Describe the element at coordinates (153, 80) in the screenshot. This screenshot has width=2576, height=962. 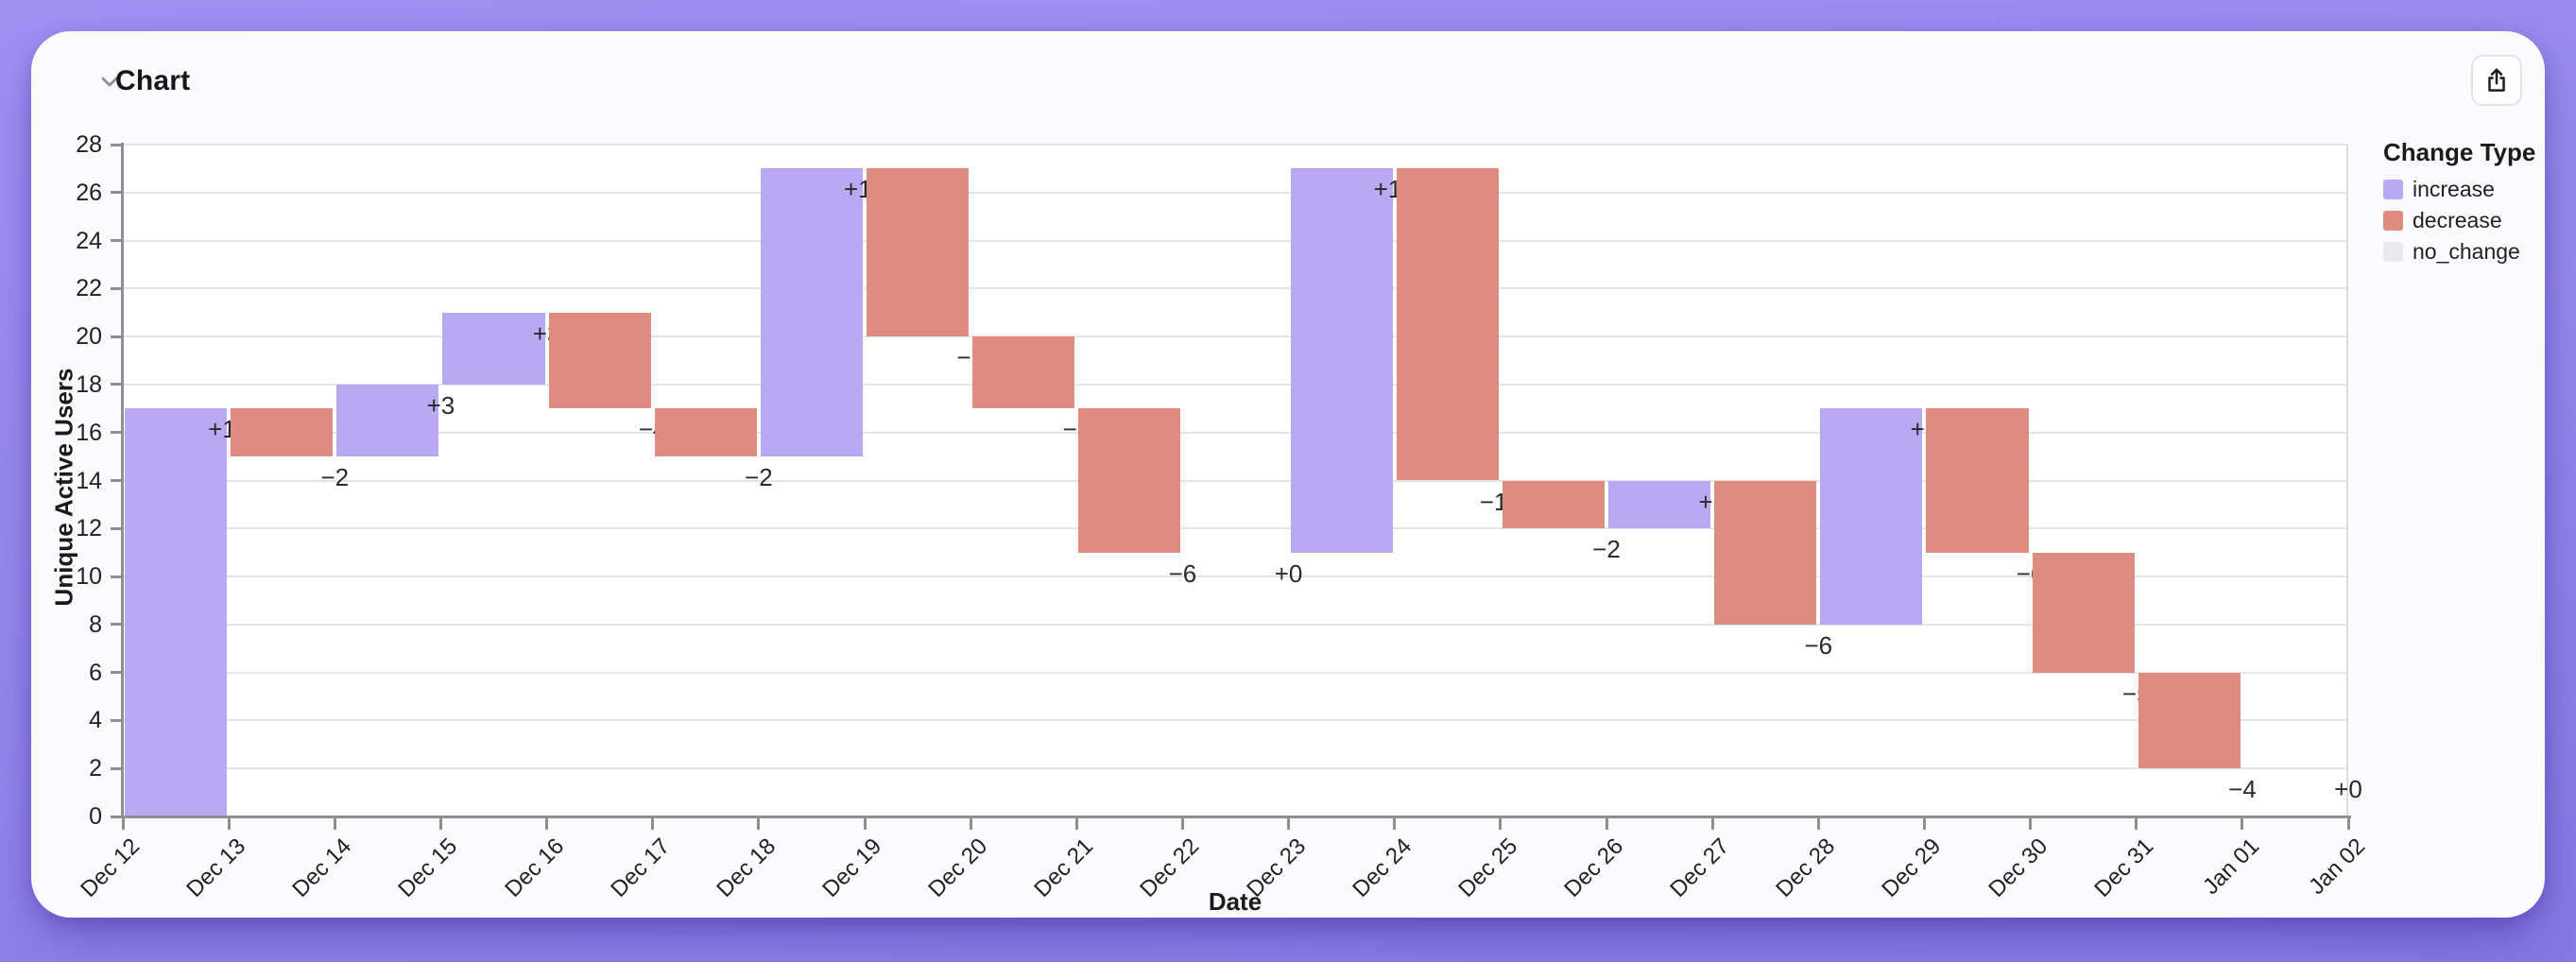
I see `page-title: Chart` at that location.